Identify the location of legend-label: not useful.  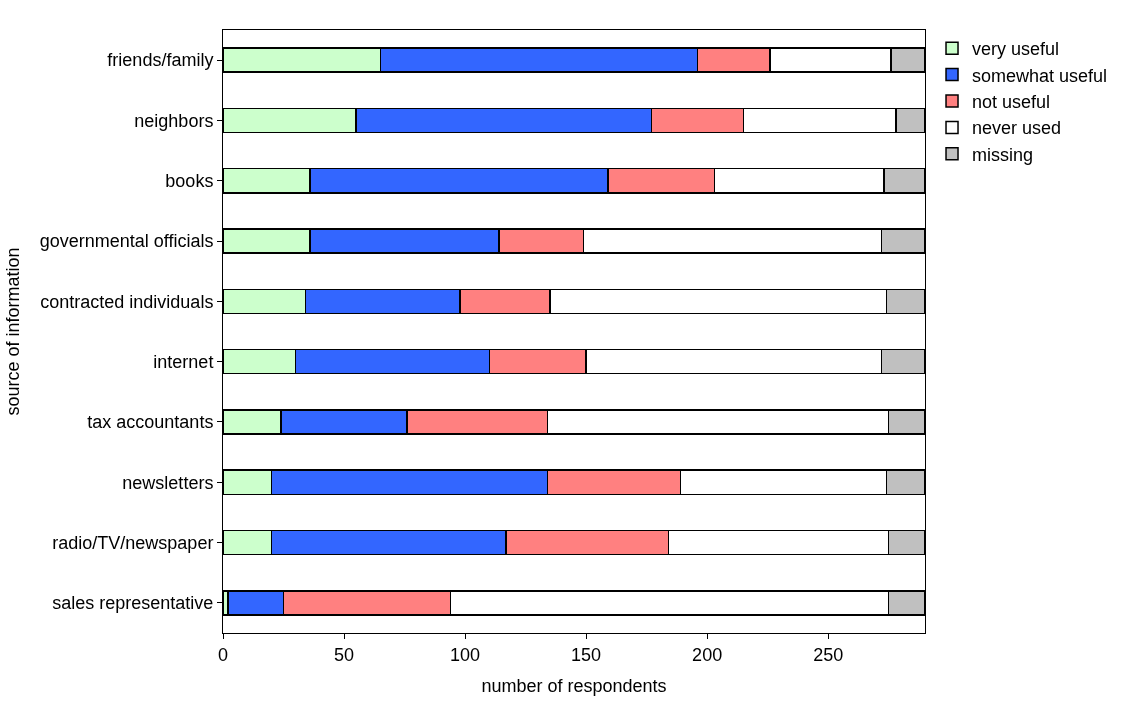
(1011, 102).